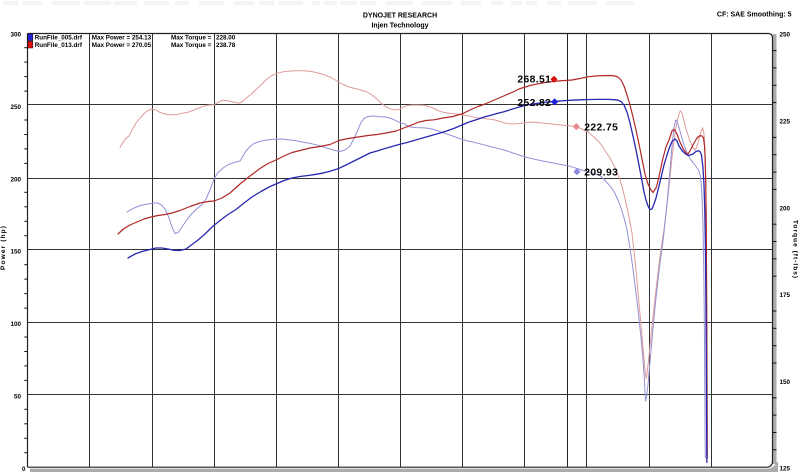 Image resolution: width=800 pixels, height=472 pixels. I want to click on svg-text: 222.75, so click(601, 128).